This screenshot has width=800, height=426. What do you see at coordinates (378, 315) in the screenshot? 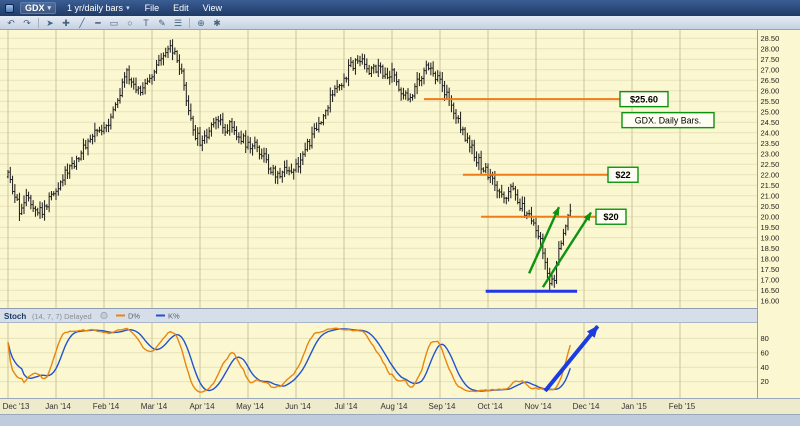
I see `stoch-header-bar` at bounding box center [378, 315].